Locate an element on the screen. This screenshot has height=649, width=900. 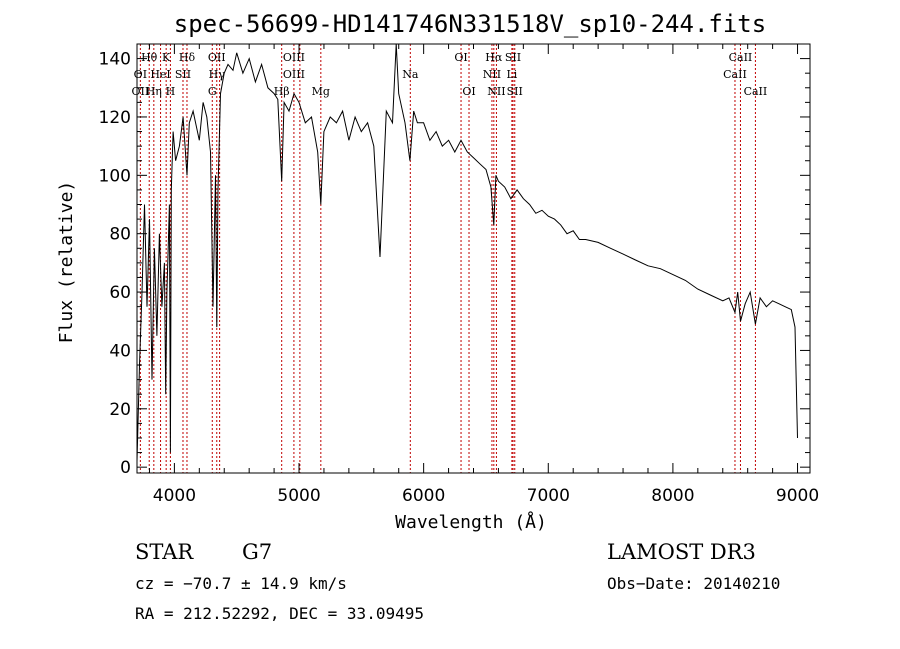
x-axis-label: Wavelength (Å) is located at coordinates (471, 522).